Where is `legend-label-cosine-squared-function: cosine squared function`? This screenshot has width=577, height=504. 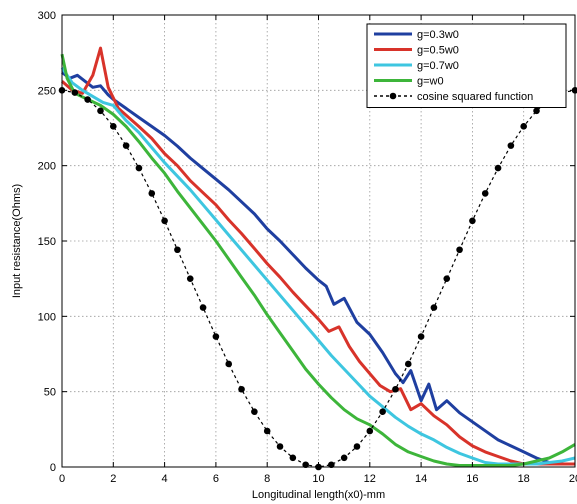
legend-label-cosine-squared-function: cosine squared function is located at coordinates (475, 97).